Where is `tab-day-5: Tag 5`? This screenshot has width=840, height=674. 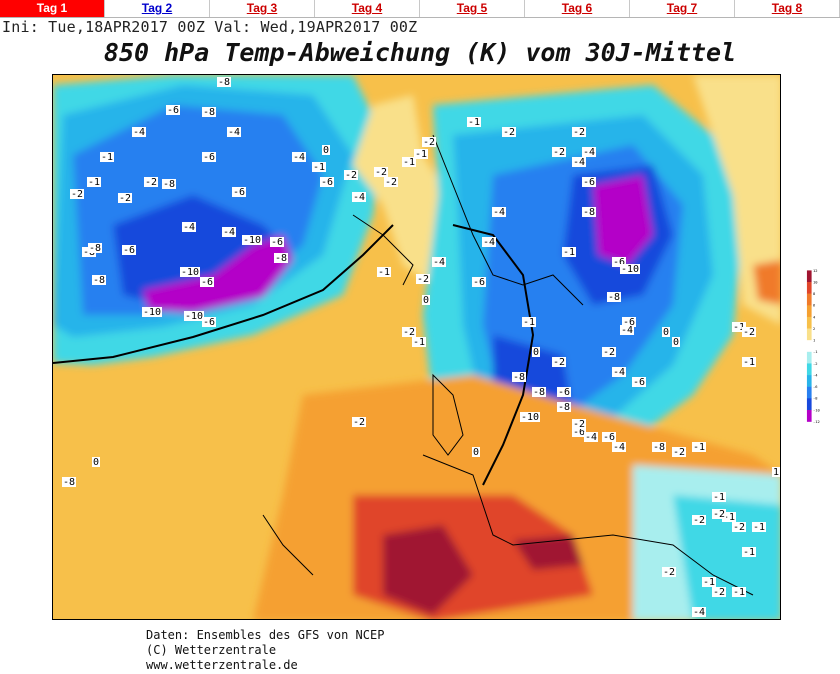
tab-day-5: Tag 5 is located at coordinates (472, 8).